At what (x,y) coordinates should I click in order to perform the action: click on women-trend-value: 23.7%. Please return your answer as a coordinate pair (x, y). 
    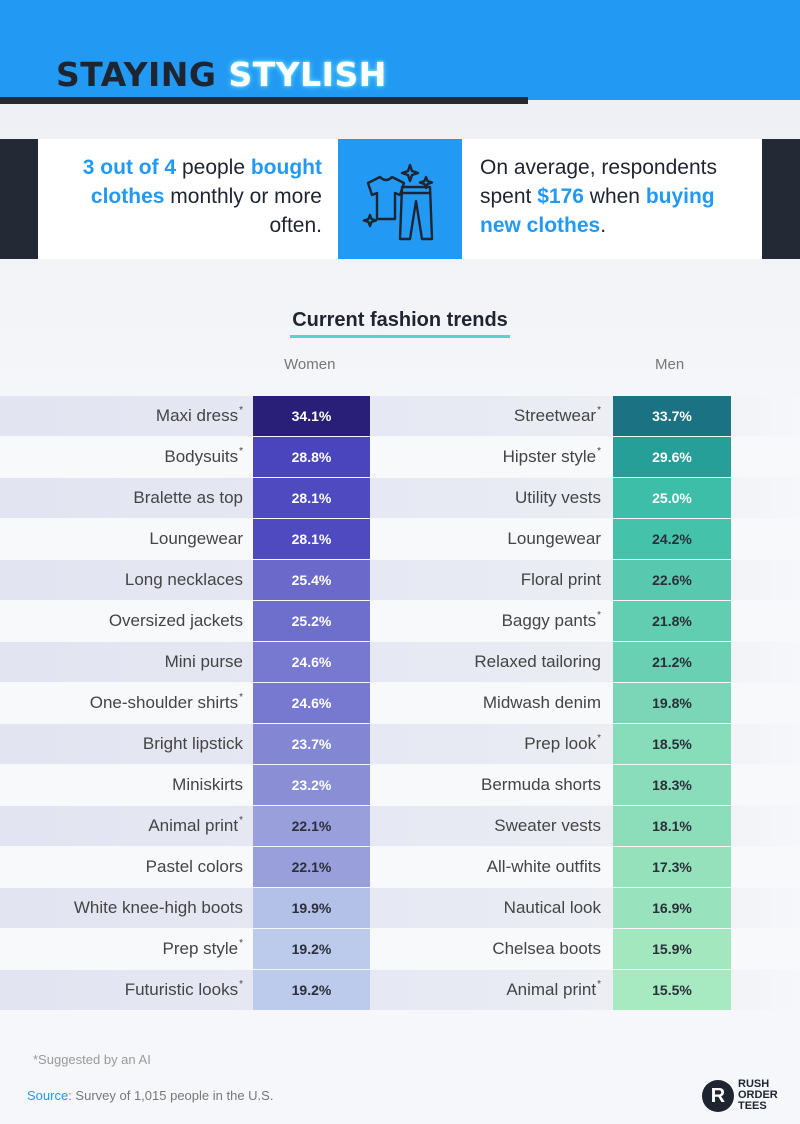
    Looking at the image, I should click on (311, 744).